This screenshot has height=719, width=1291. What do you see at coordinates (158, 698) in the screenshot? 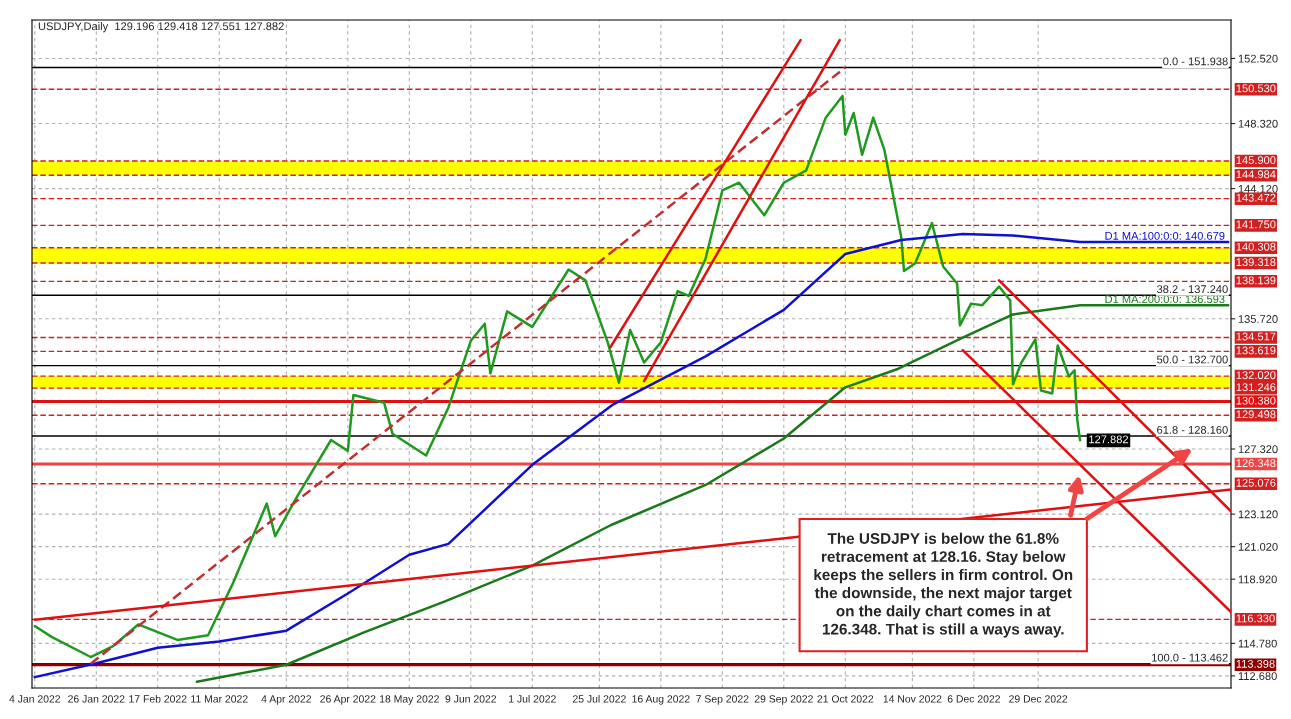
I see `x-tick-label: 17 Feb 2022` at bounding box center [158, 698].